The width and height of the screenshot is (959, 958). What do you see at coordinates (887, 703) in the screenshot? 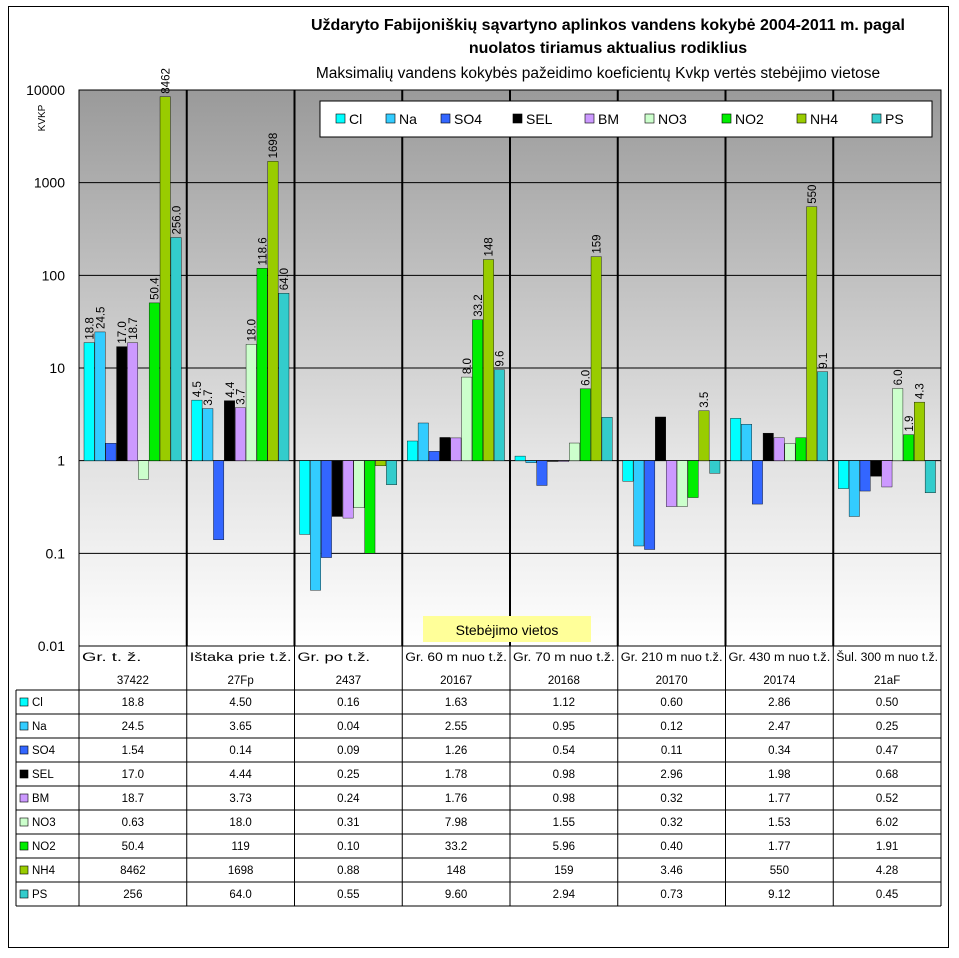
I see `table-cell: 0.50` at bounding box center [887, 703].